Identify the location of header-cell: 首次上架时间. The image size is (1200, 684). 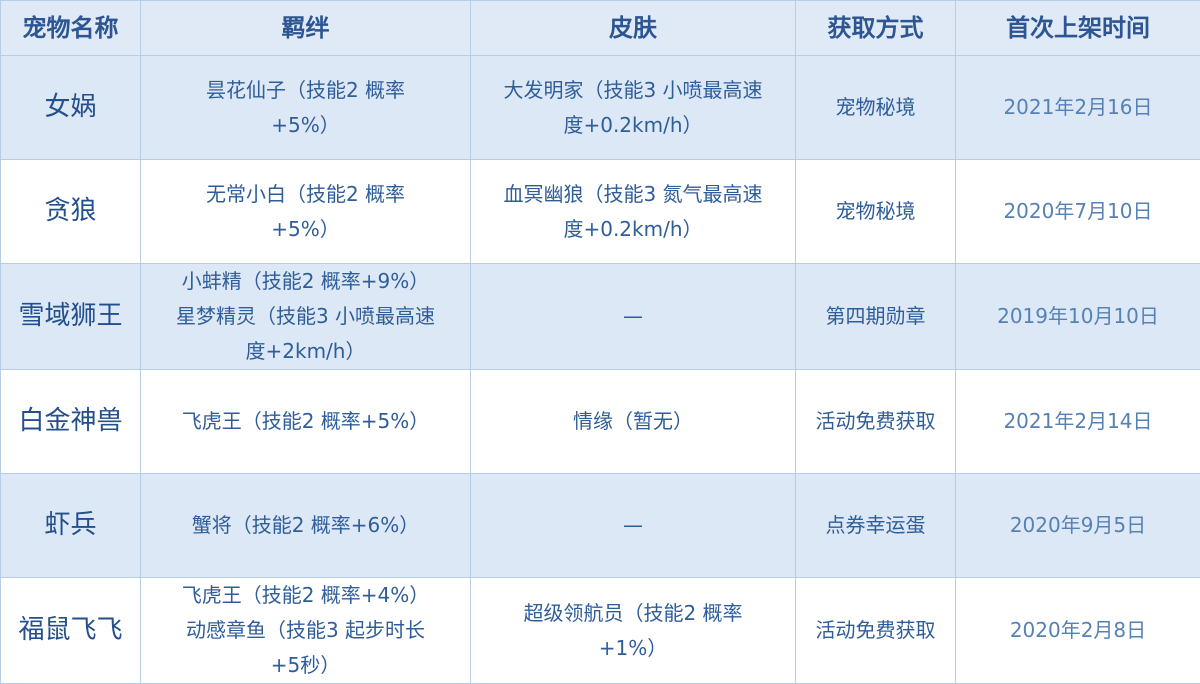
(1078, 28).